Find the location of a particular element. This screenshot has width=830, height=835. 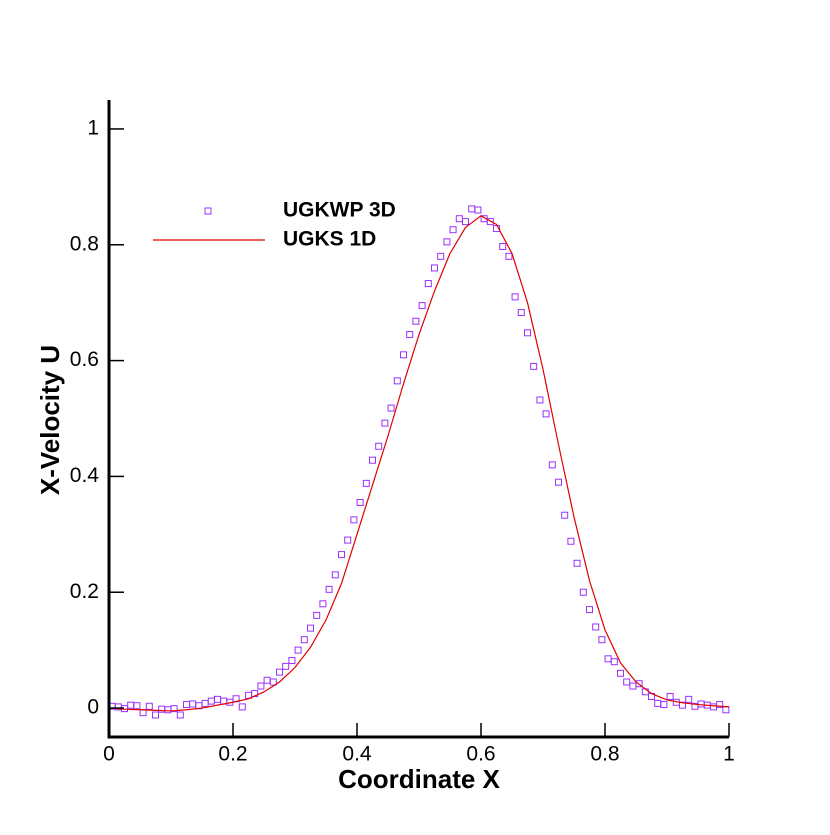

x-tick-label: 1 is located at coordinates (729, 754).